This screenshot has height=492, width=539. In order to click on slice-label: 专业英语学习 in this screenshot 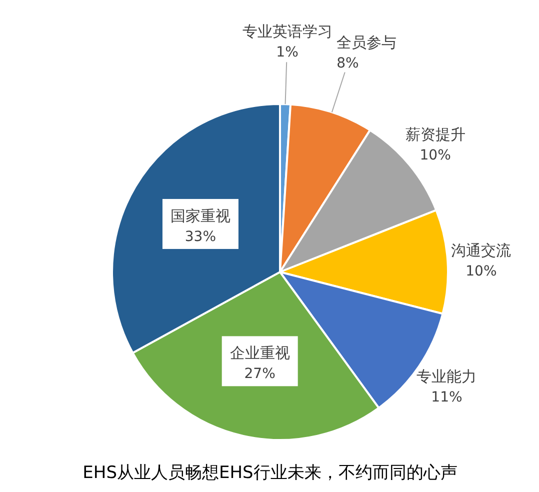, I will do `click(287, 31)`.